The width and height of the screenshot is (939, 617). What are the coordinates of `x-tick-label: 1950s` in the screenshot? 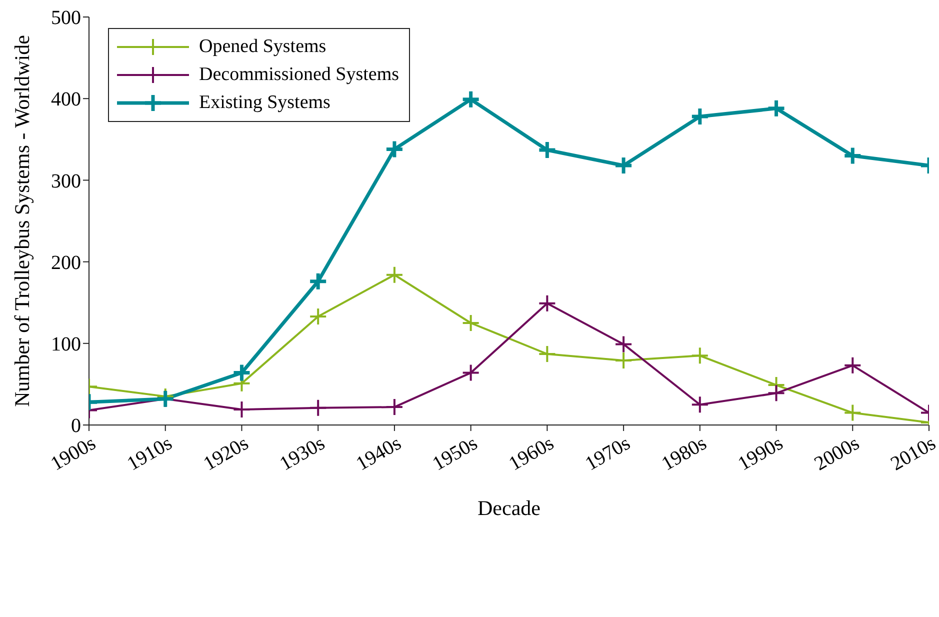 It's located at (455, 454).